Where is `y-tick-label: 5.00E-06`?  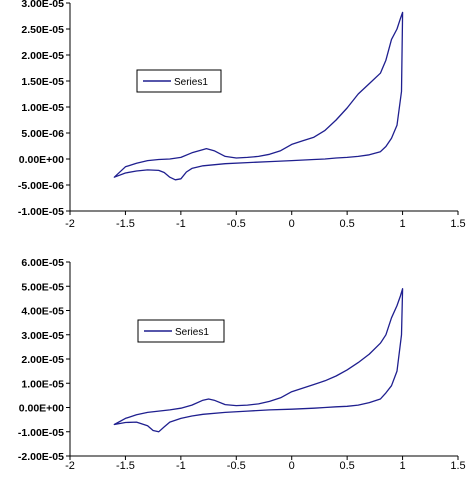 y-tick-label: 5.00E-06 is located at coordinates (42, 134).